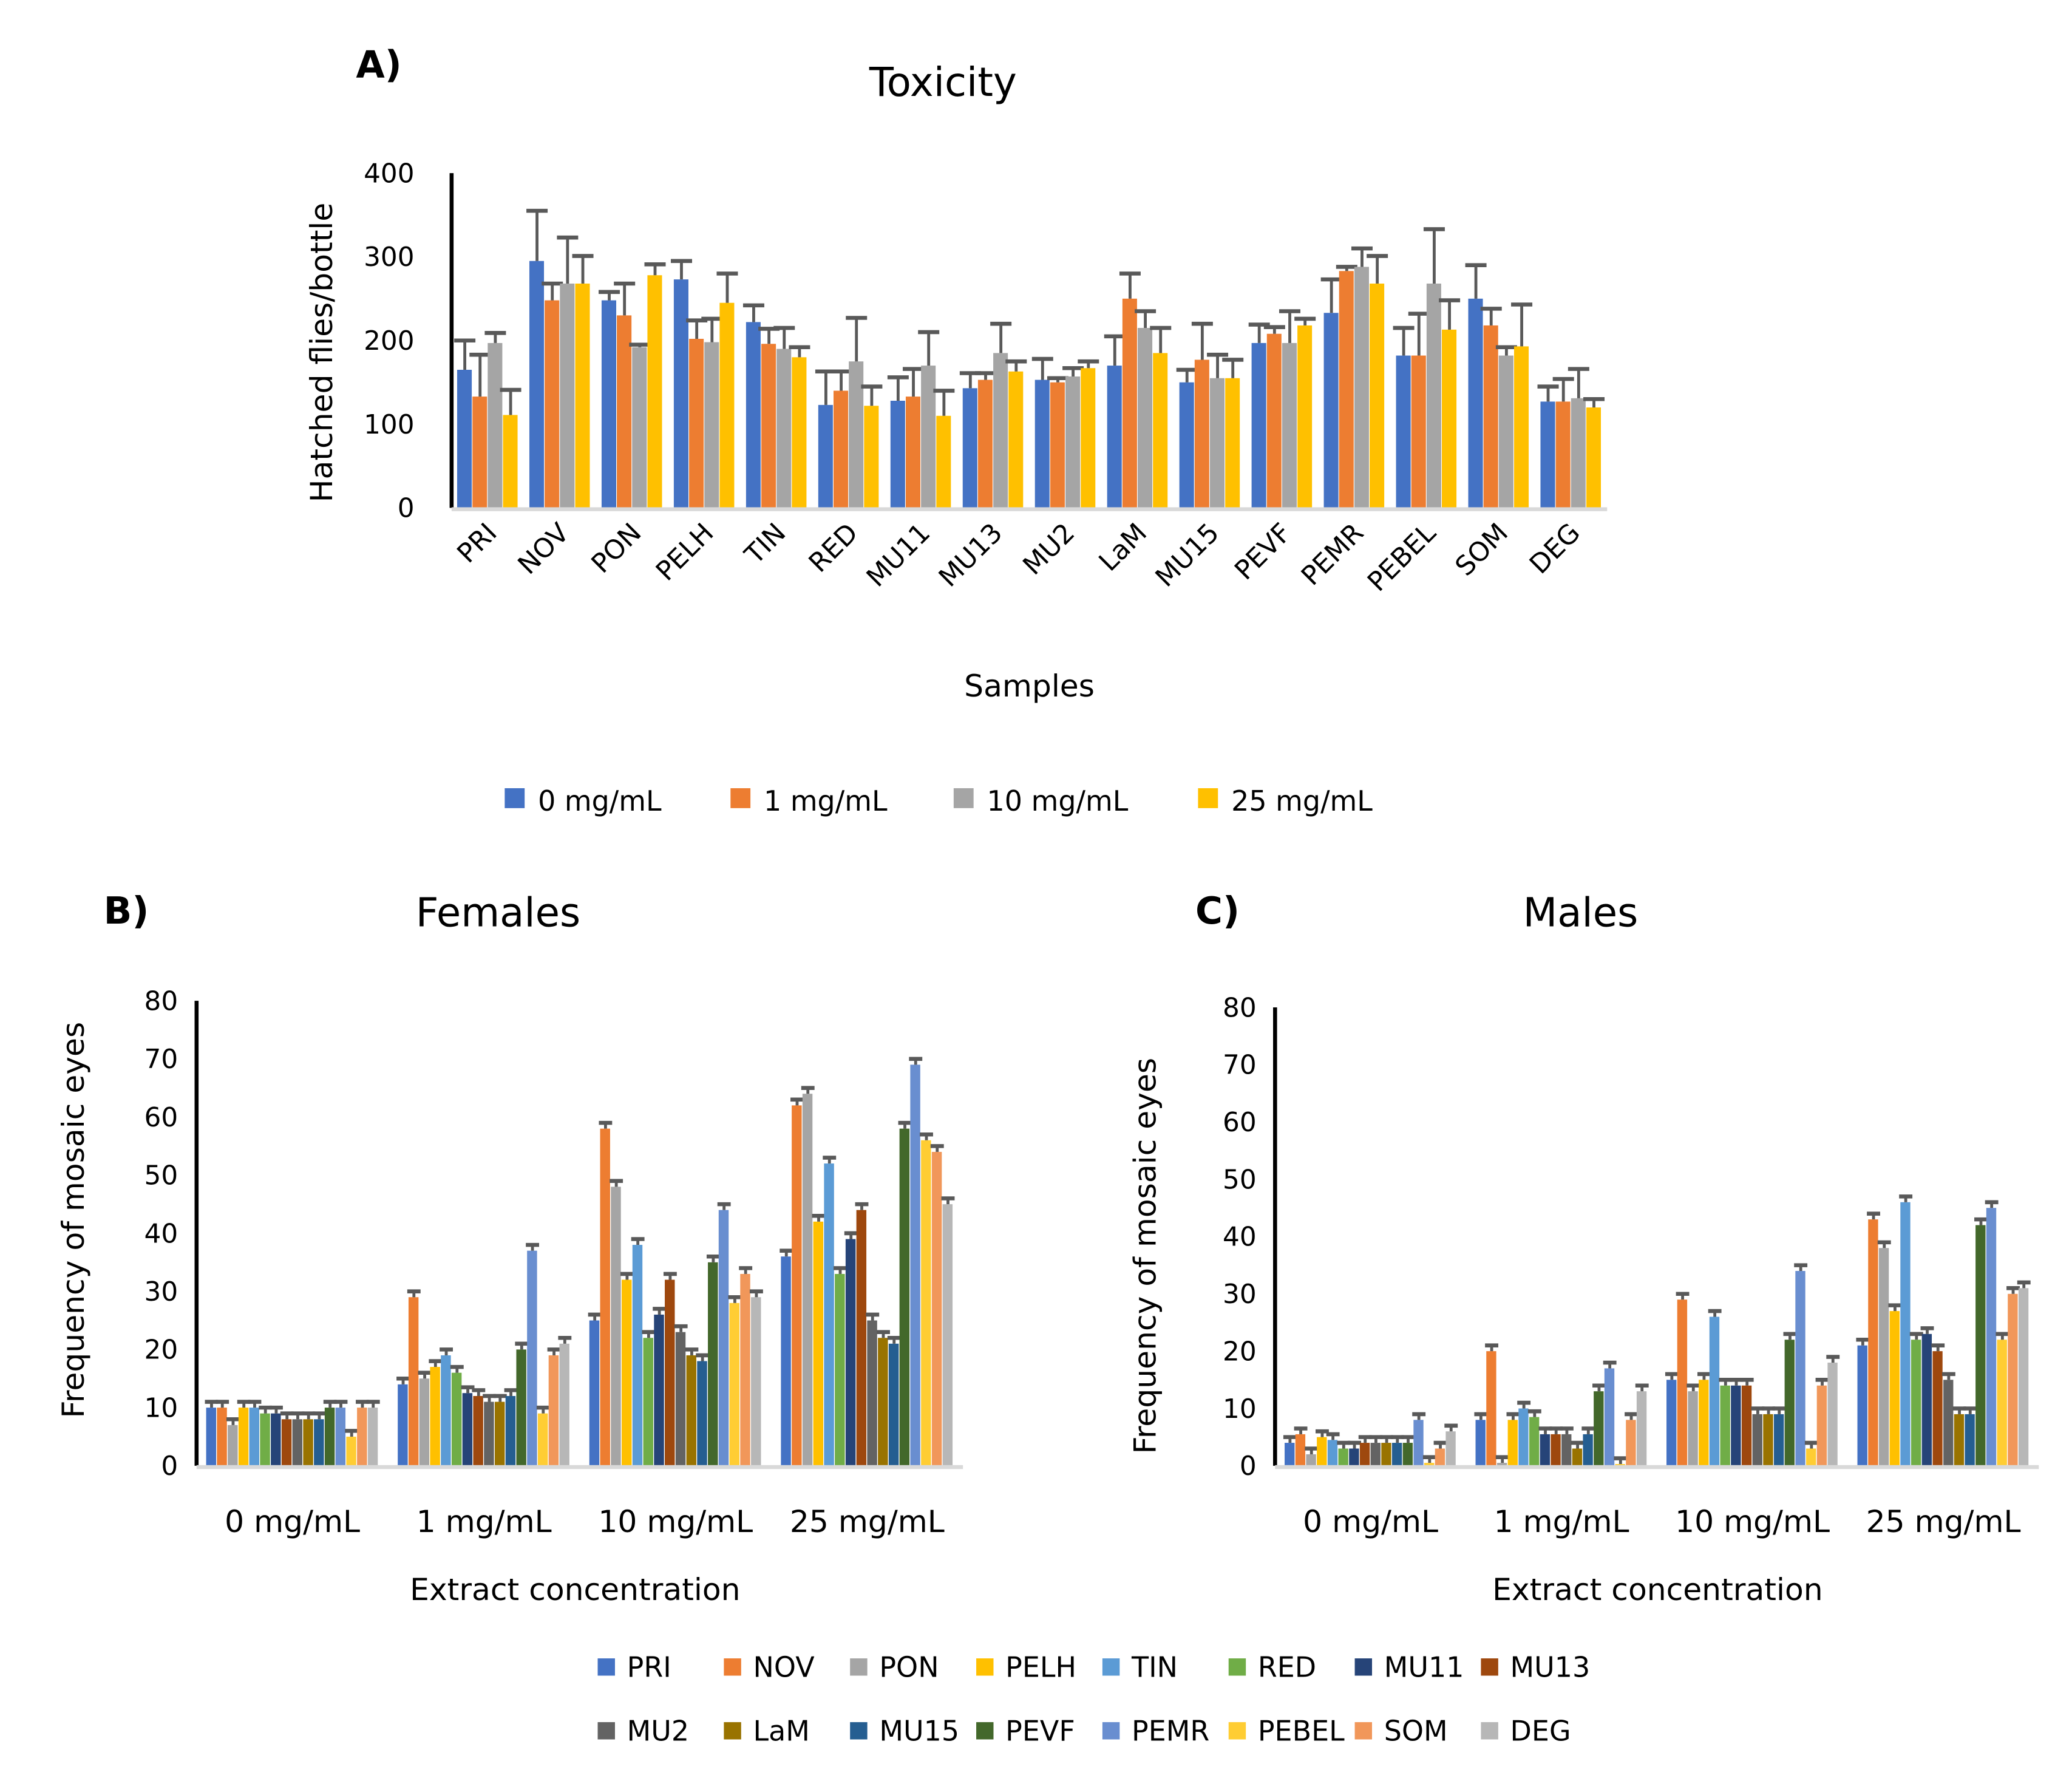 This screenshot has width=2072, height=1781. What do you see at coordinates (1049, 549) in the screenshot?
I see `x-tick-label: MU2` at bounding box center [1049, 549].